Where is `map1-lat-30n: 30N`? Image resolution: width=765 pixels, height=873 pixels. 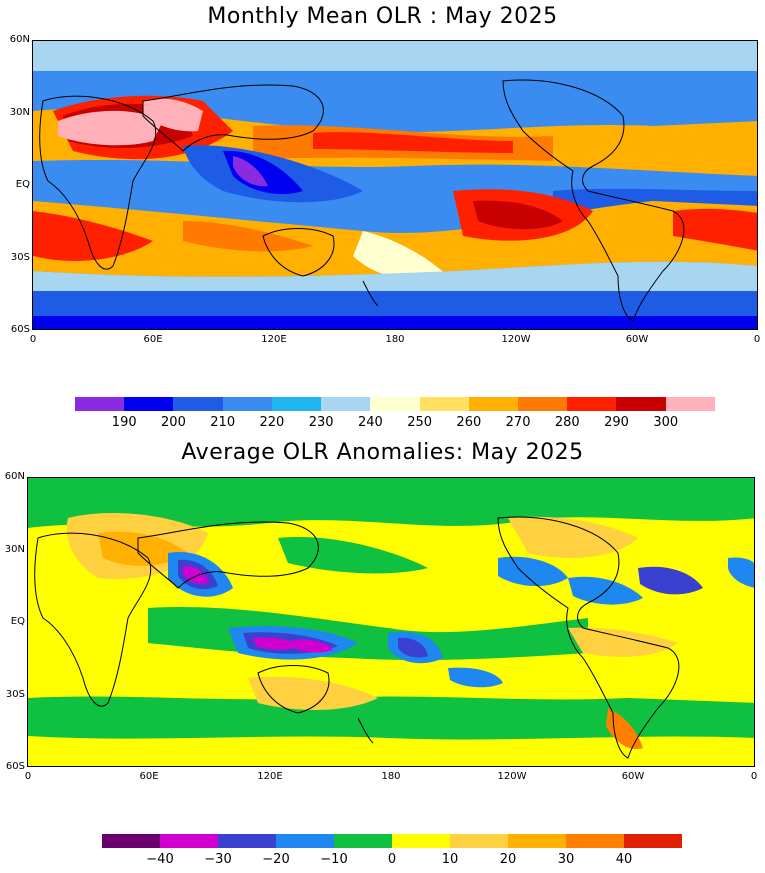 map1-lat-30n: 30N is located at coordinates (19, 112).